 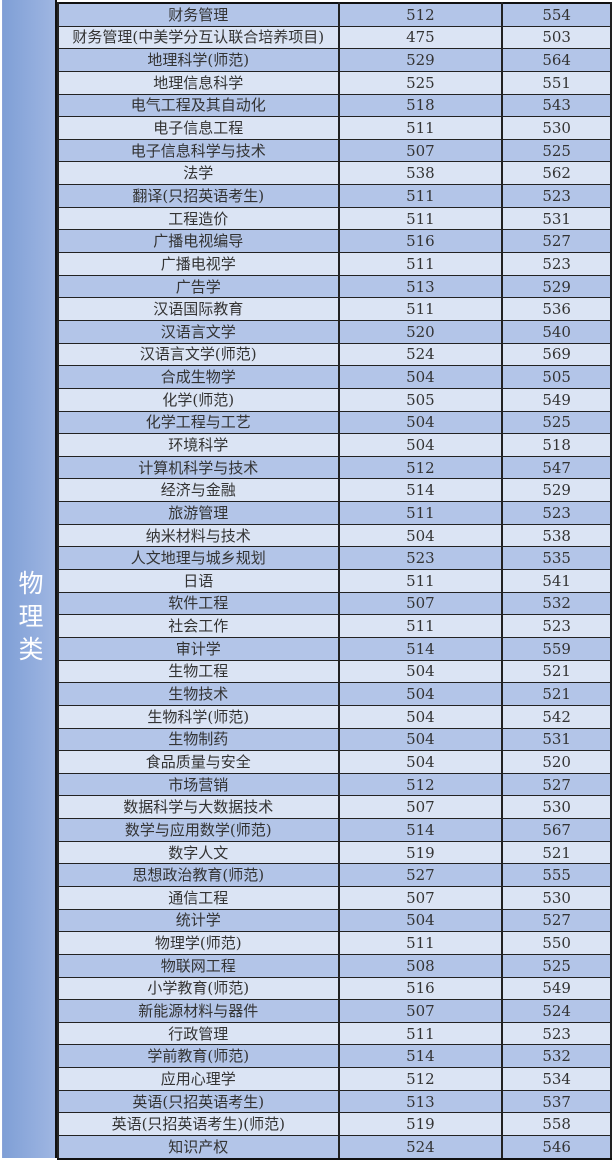 I want to click on score-a-cell: 514, so click(x=420, y=1056).